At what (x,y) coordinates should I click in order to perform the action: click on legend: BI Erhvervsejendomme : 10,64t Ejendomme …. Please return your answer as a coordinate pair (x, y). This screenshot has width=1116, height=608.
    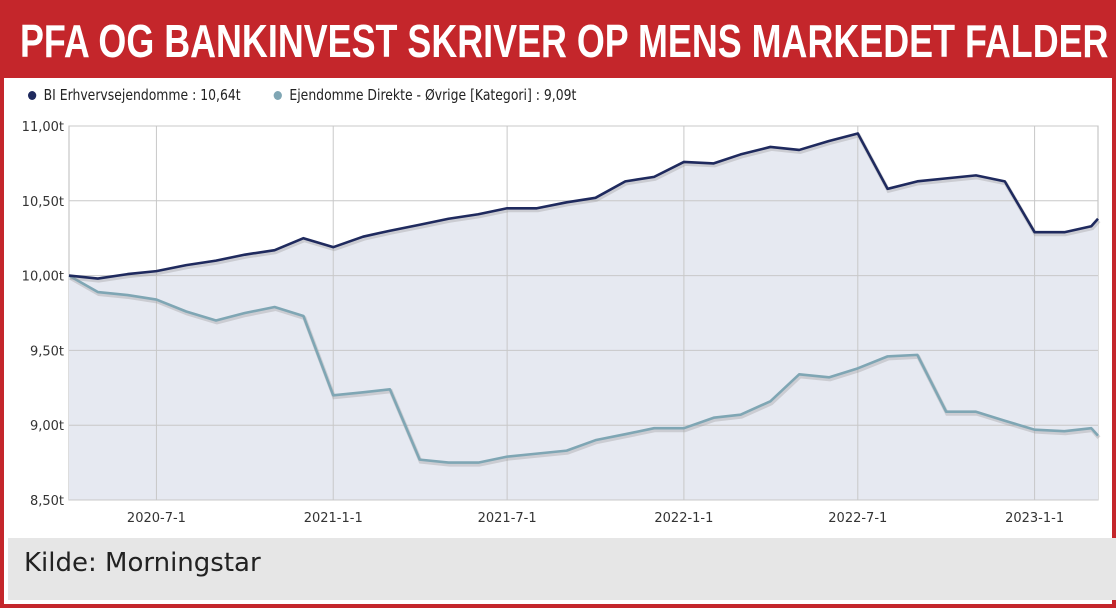
    Looking at the image, I should click on (302, 95).